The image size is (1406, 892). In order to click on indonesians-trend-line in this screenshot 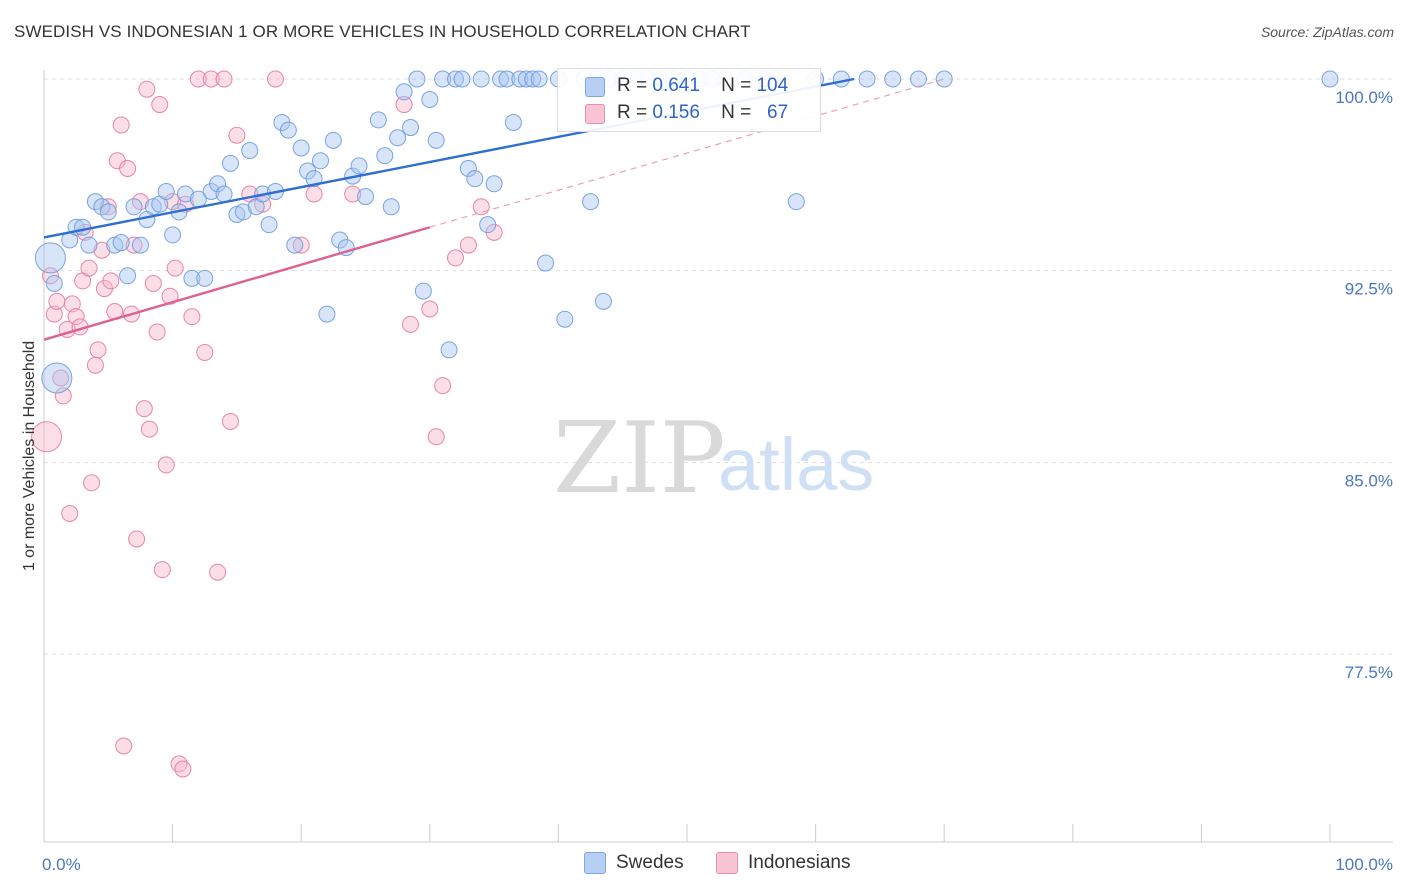, I will do `click(237, 283)`.